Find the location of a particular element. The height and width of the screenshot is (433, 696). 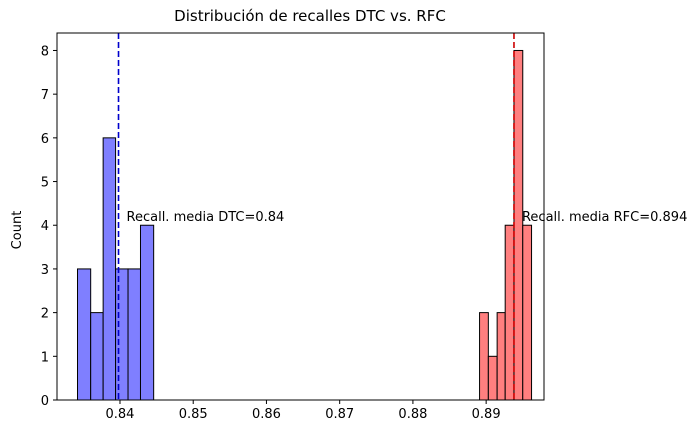

y-axis-ticks: 0 1 2 3 4 5 6 7 8 is located at coordinates (49, 226).